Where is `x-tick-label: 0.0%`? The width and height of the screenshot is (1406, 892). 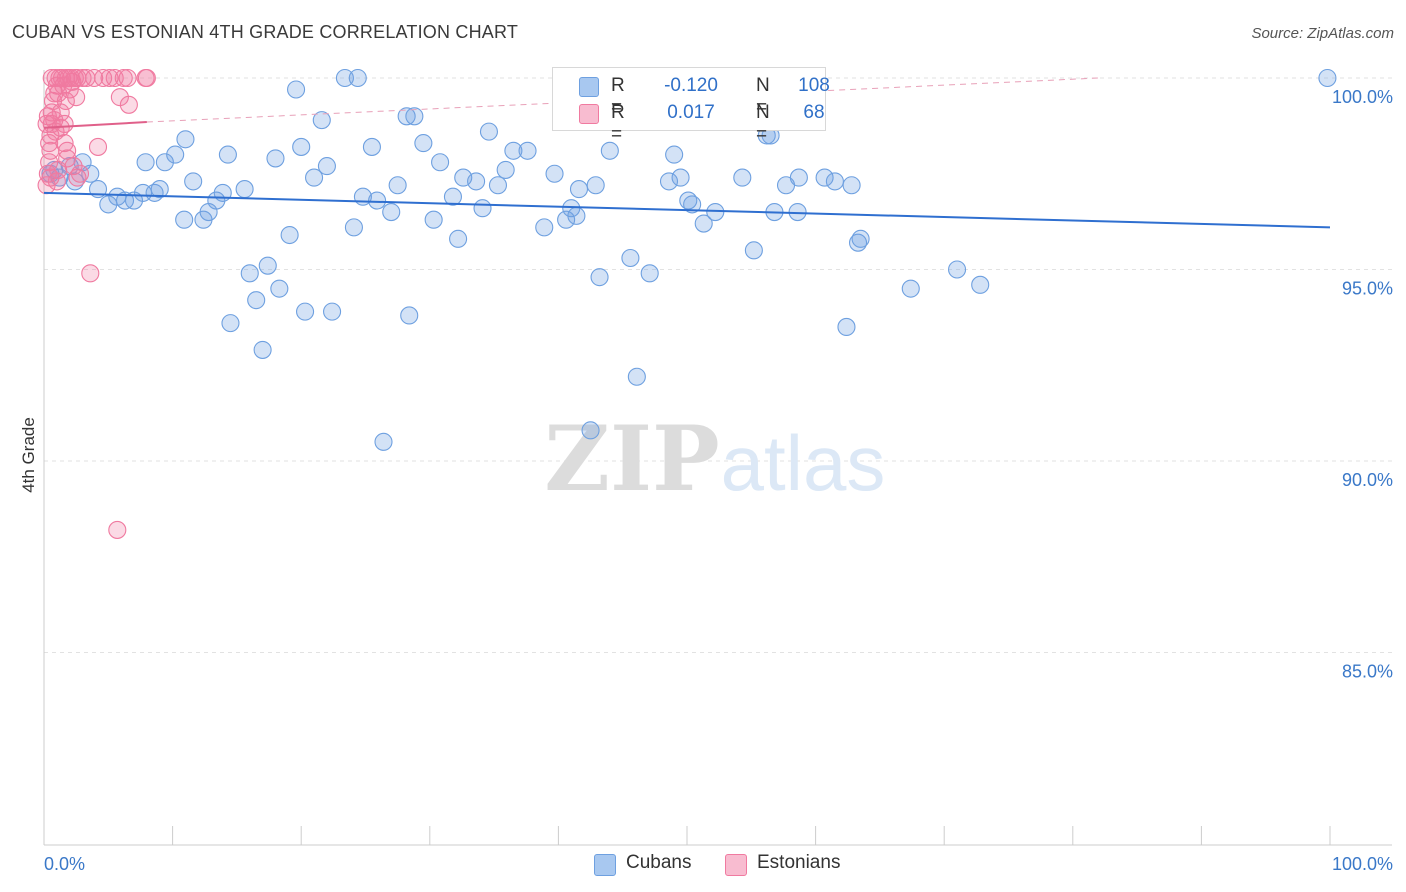 x-tick-label: 0.0% is located at coordinates (64, 864).